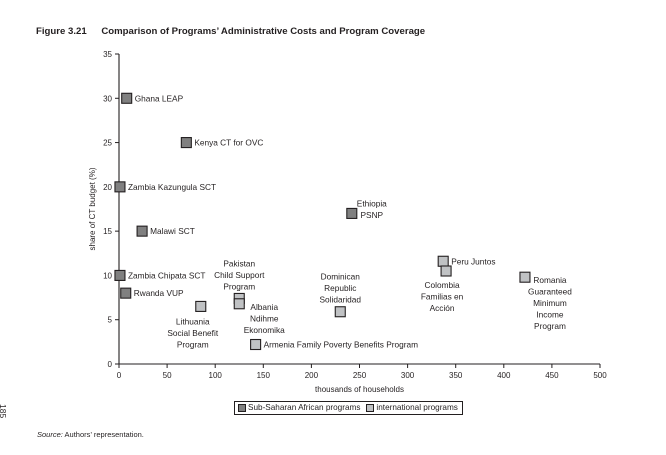 The width and height of the screenshot is (666, 455). Describe the element at coordinates (107, 231) in the screenshot. I see `y-tick-label: 15` at that location.